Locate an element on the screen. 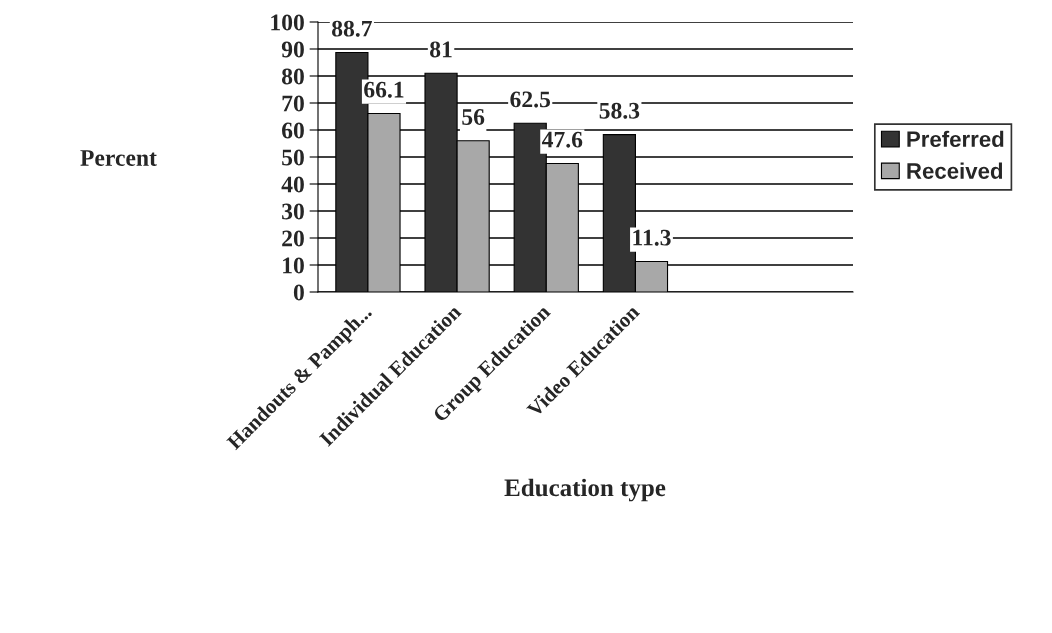  y-tick-label: 60 is located at coordinates (293, 130).